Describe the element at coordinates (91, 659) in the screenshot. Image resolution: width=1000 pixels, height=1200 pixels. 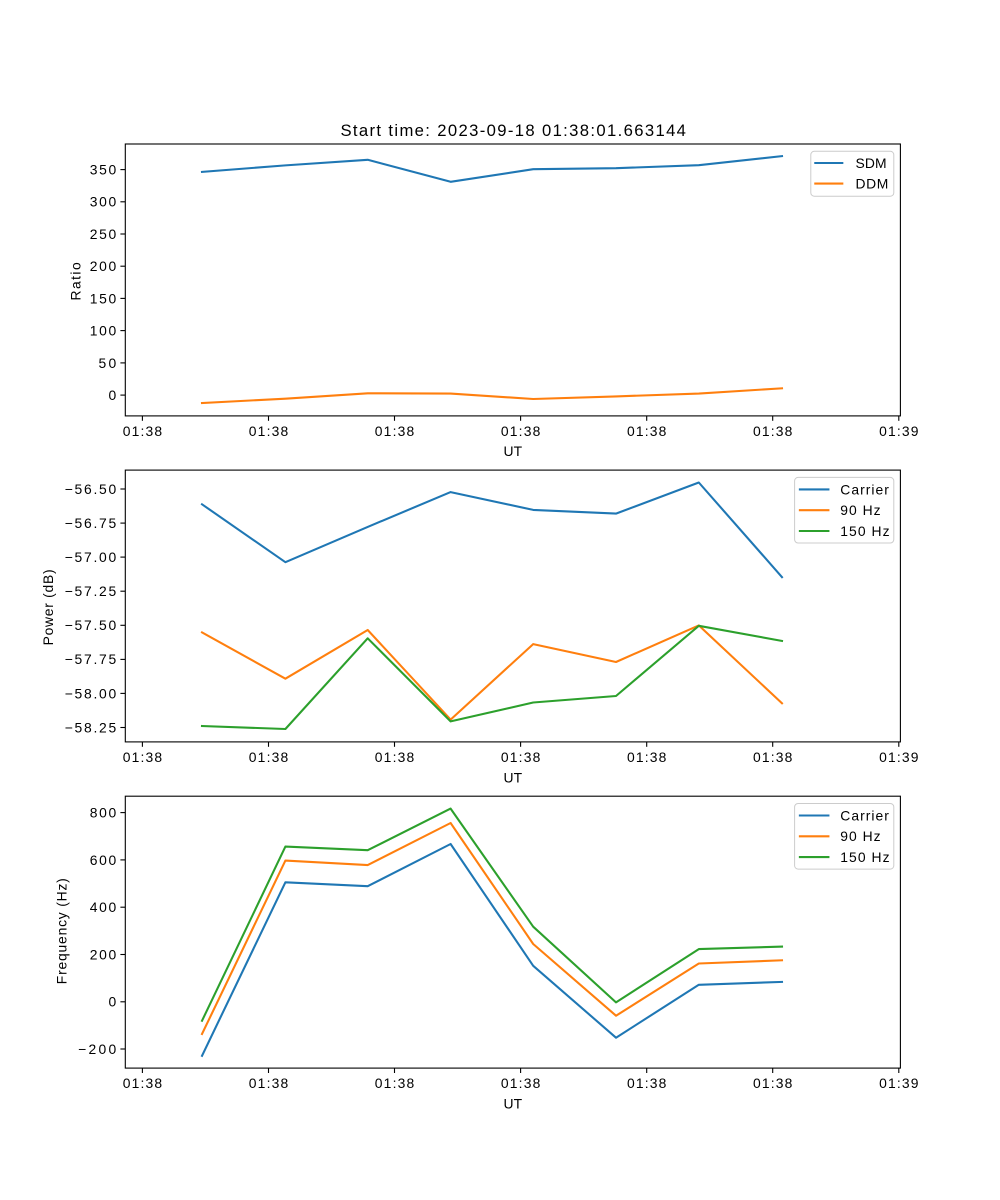
I see `svg-text: −57.75` at that location.